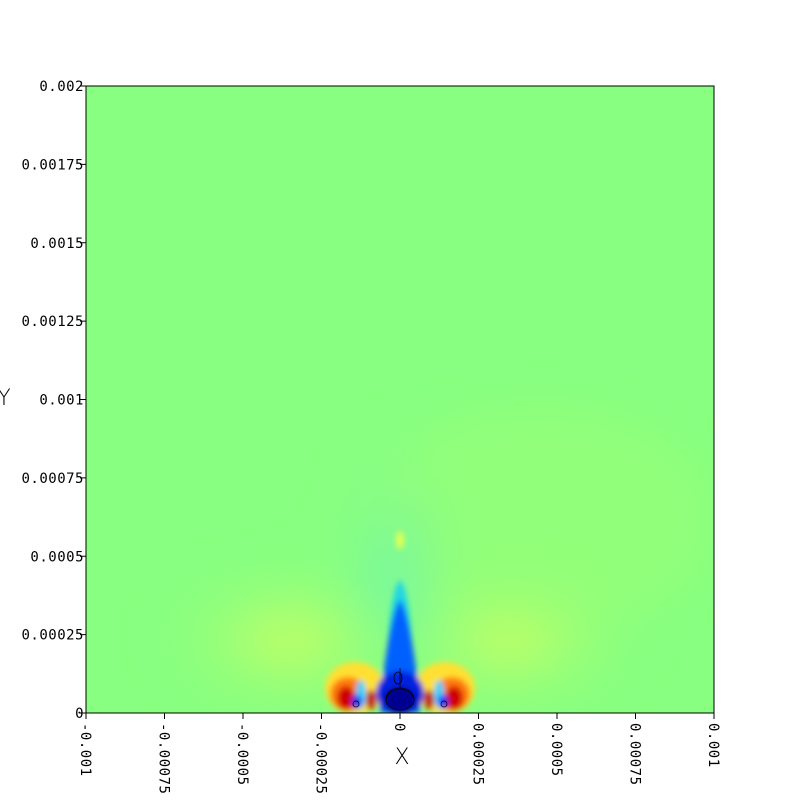  What do you see at coordinates (79, 714) in the screenshot?
I see `y-tick-label: 0` at bounding box center [79, 714].